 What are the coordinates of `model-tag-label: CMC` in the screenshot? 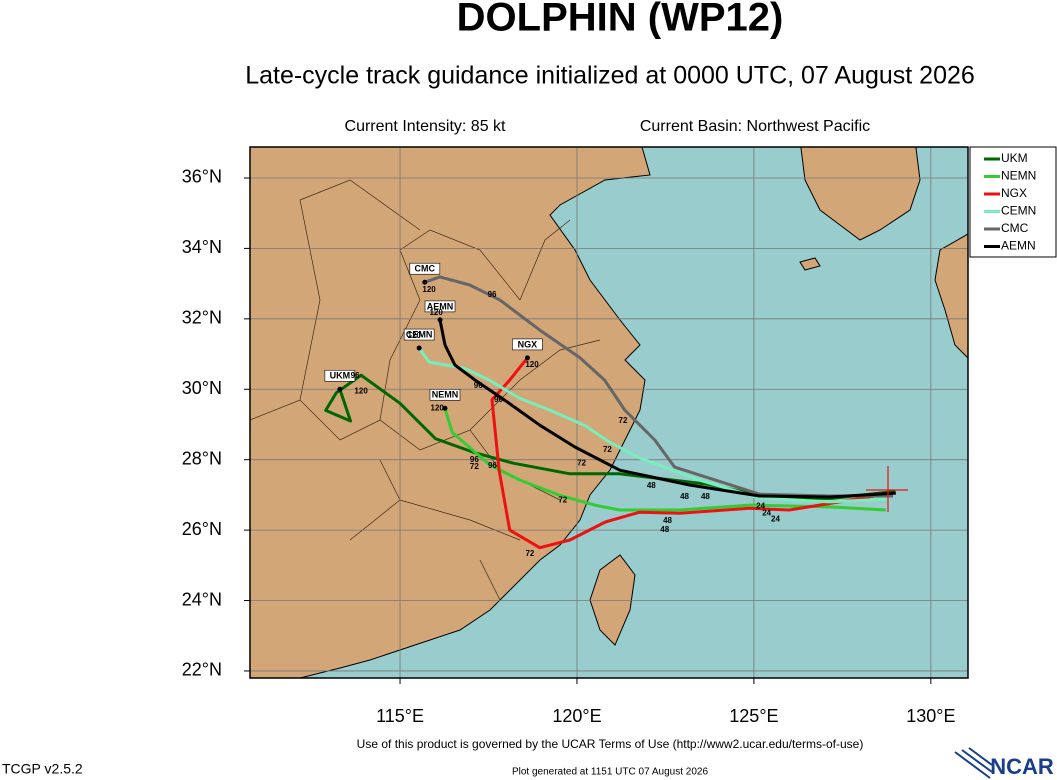 It's located at (425, 269).